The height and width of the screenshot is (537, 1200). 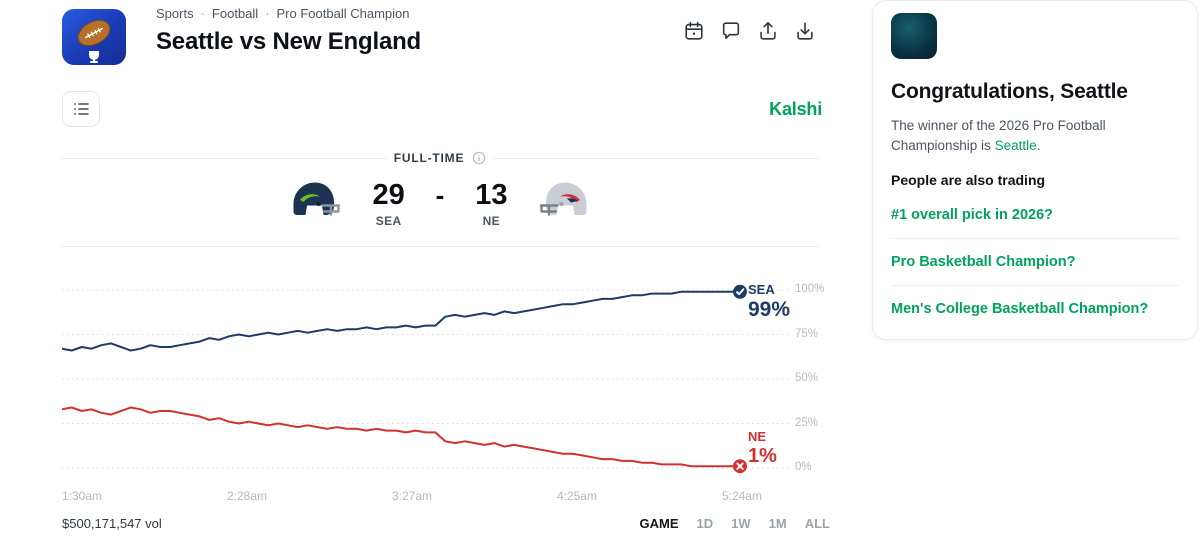 What do you see at coordinates (972, 215) in the screenshot?
I see `related-market-link: #1 overall pick in 2026?` at bounding box center [972, 215].